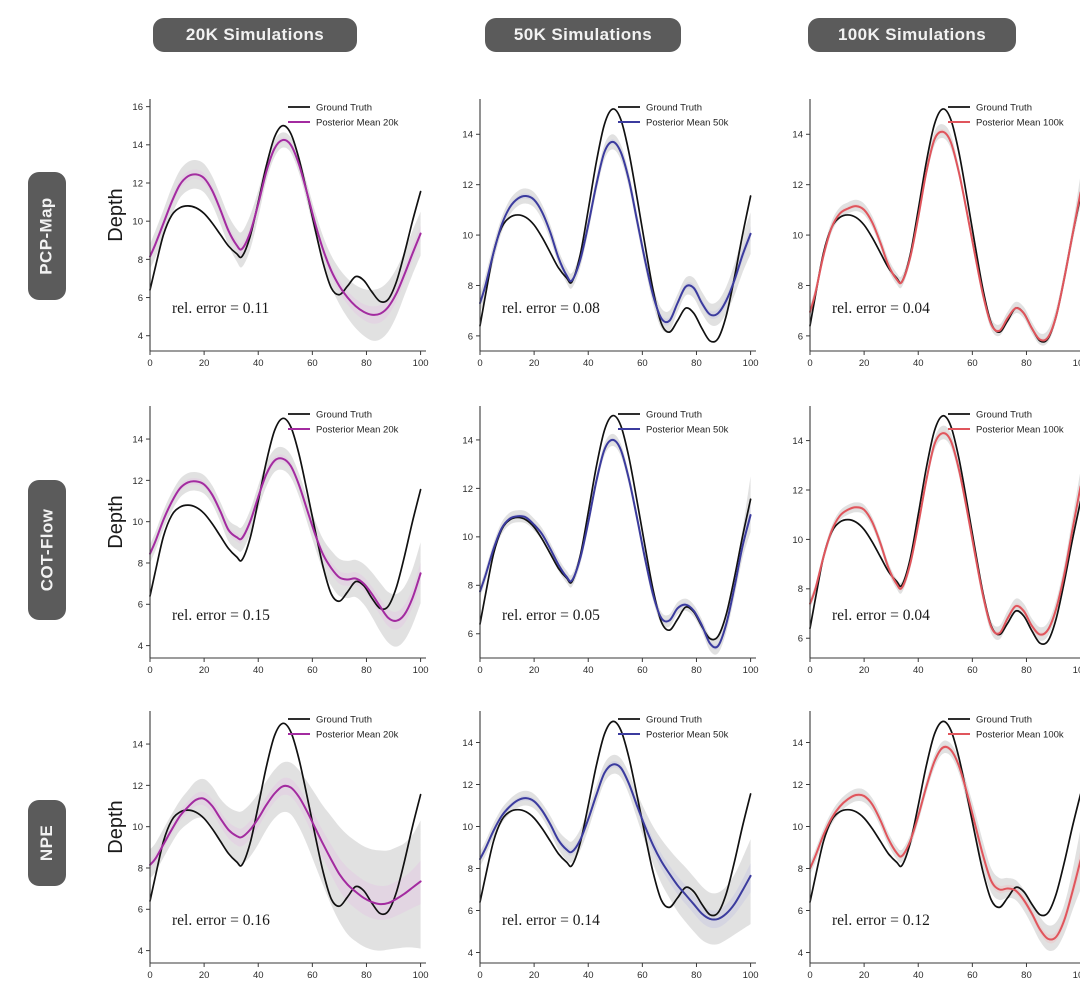  I want to click on column-header-20k: 20K Simulations, so click(255, 35).